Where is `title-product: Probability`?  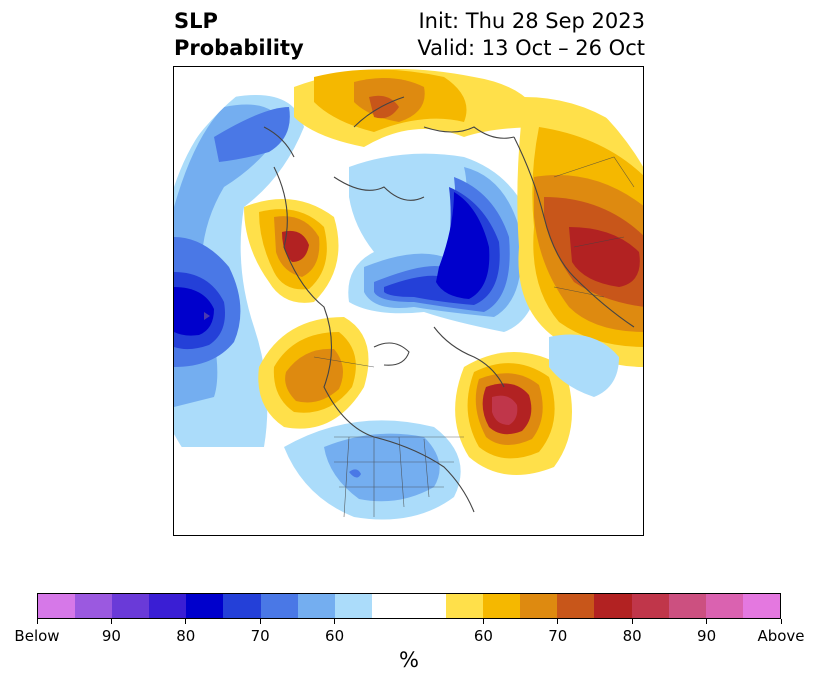
title-product: Probability is located at coordinates (239, 48).